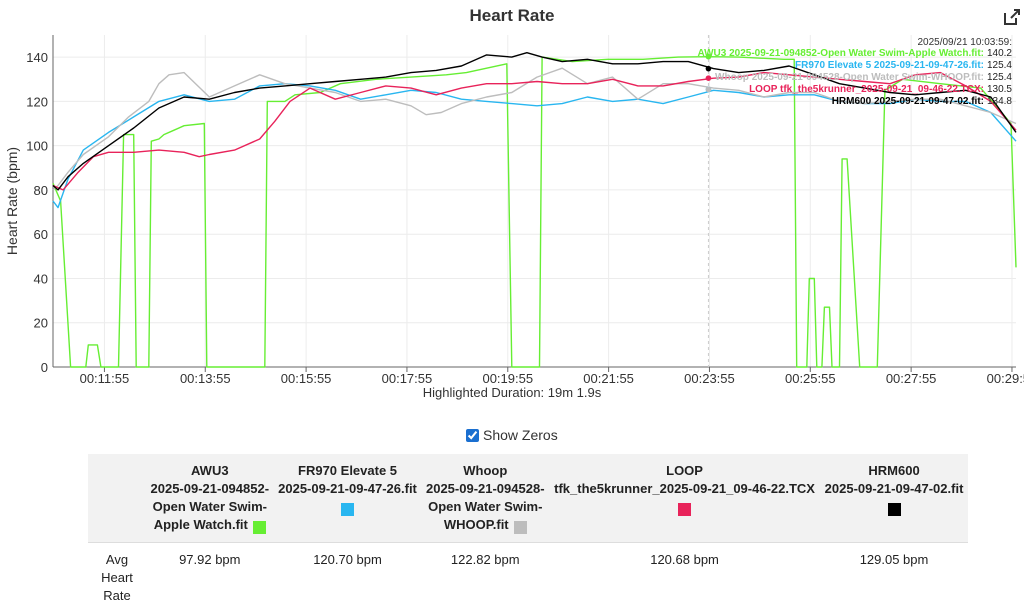 The height and width of the screenshot is (613, 1024). Describe the element at coordinates (999, 65) in the screenshot. I see `tooltip-value-1: 125.4` at that location.